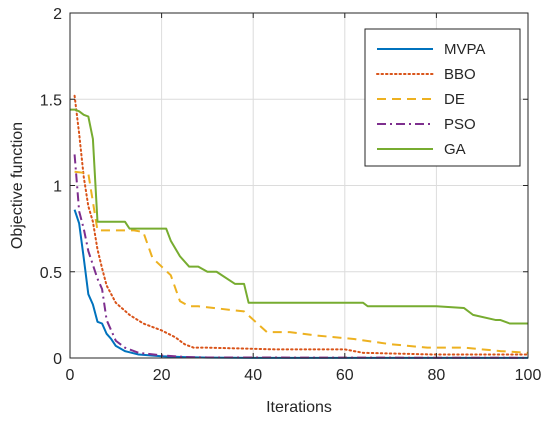 This screenshot has height=421, width=550. What do you see at coordinates (57, 14) in the screenshot?
I see `y-tick-label: 2` at bounding box center [57, 14].